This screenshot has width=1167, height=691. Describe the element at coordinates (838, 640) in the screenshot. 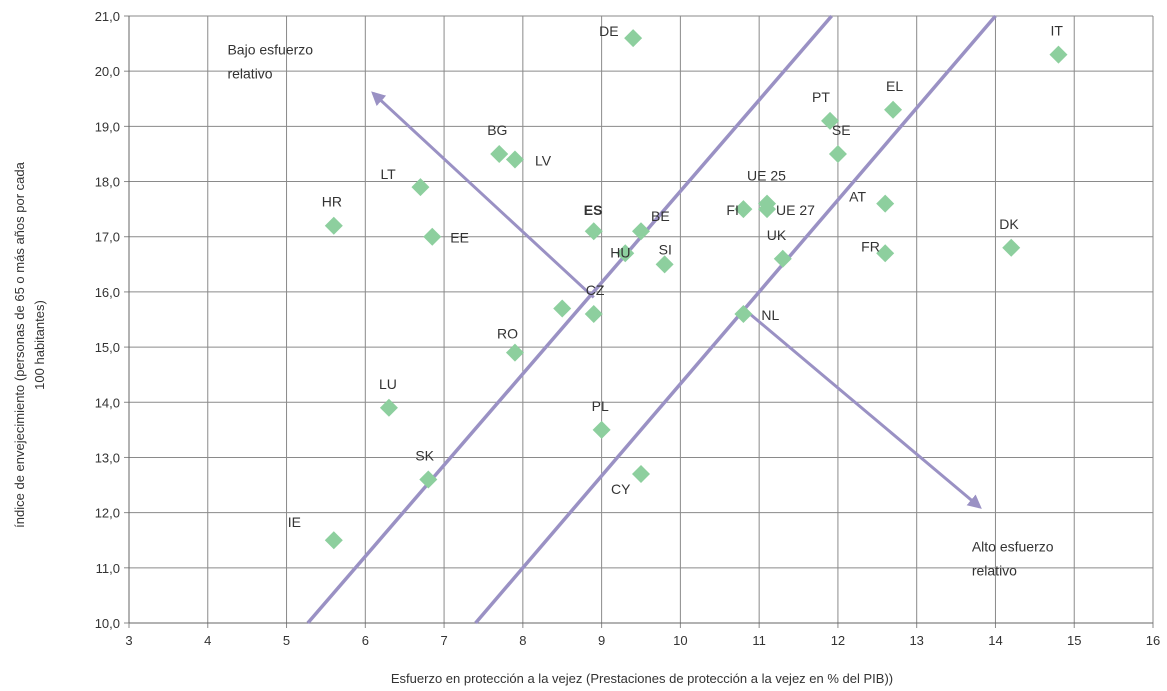

I see `x-tick-label: 12` at that location.